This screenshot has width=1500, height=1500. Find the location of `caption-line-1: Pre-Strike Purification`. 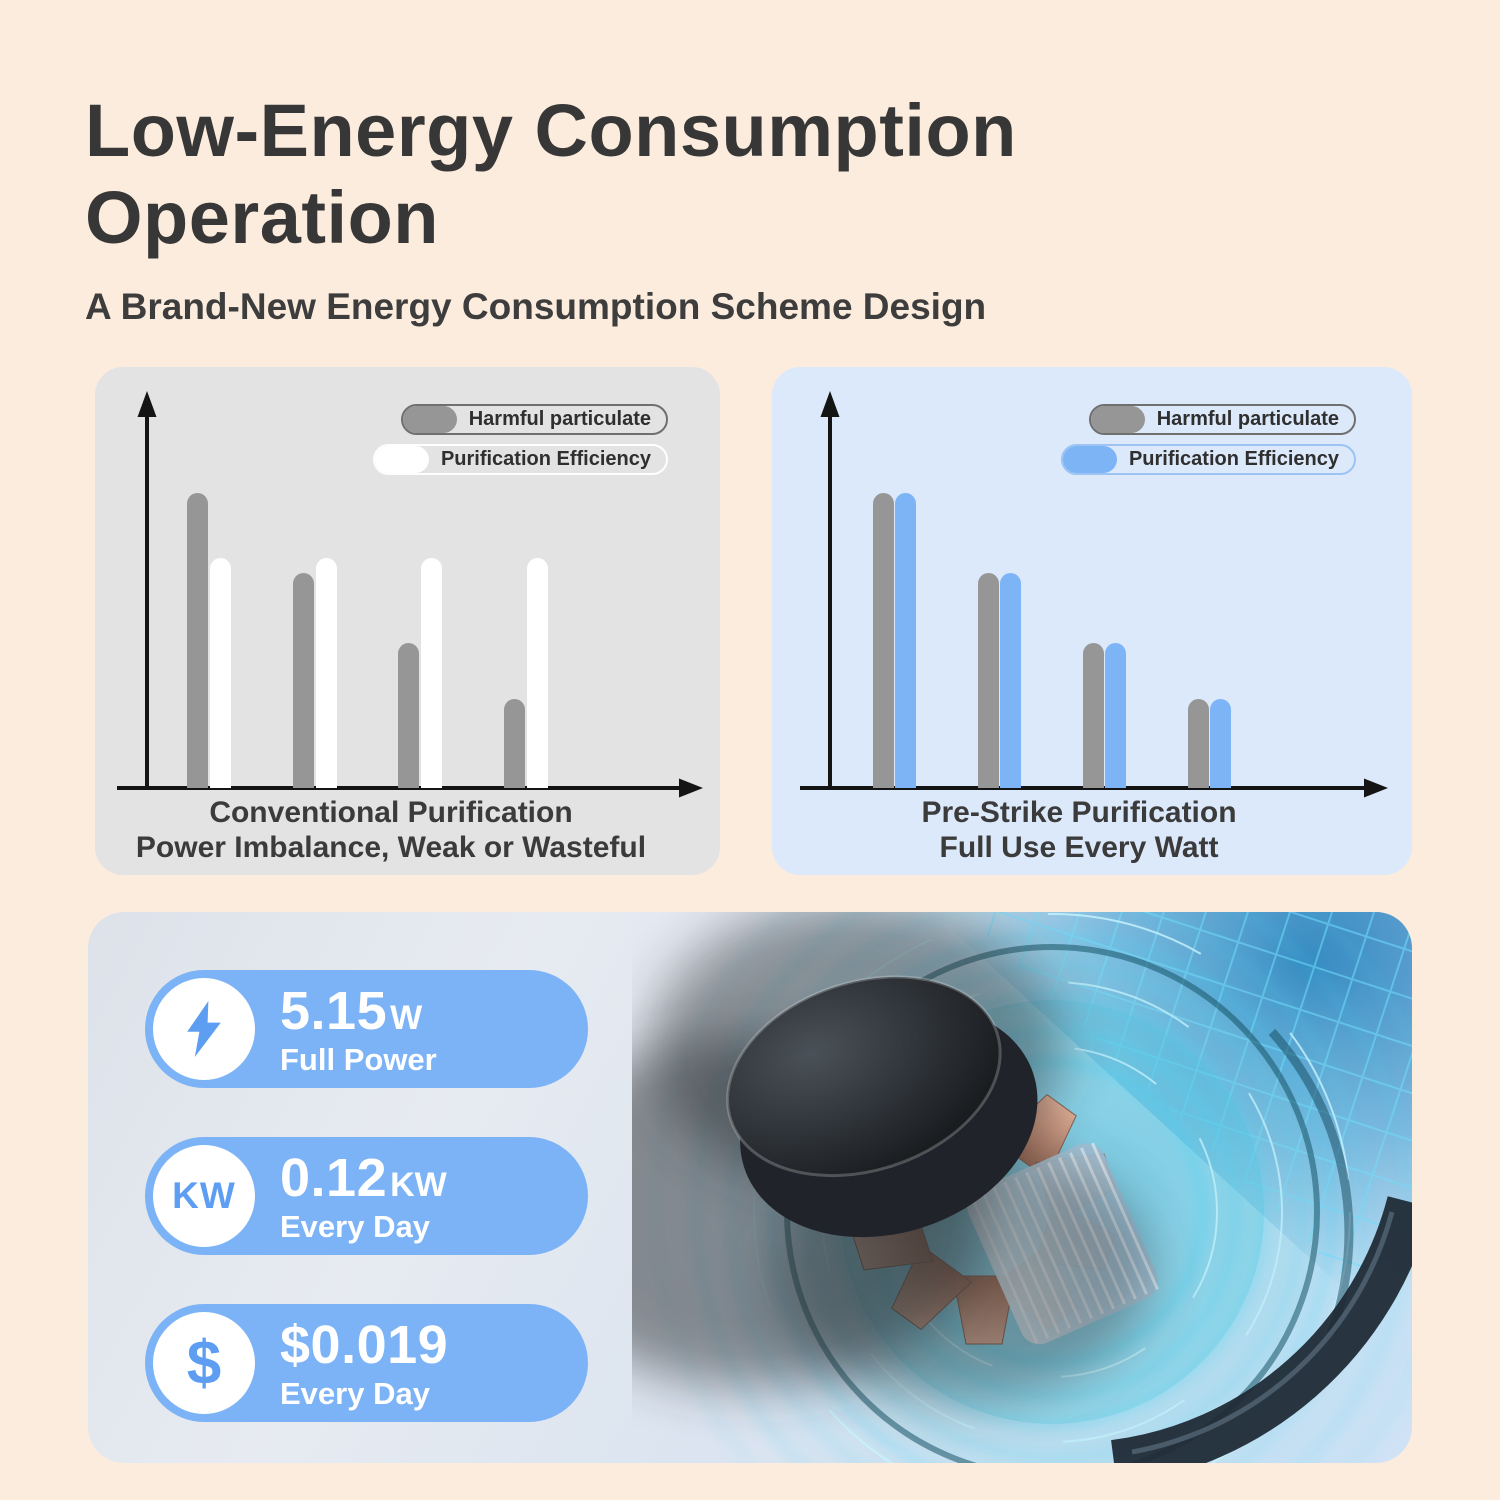

caption-line-1: Pre-Strike Purification is located at coordinates (1079, 812).